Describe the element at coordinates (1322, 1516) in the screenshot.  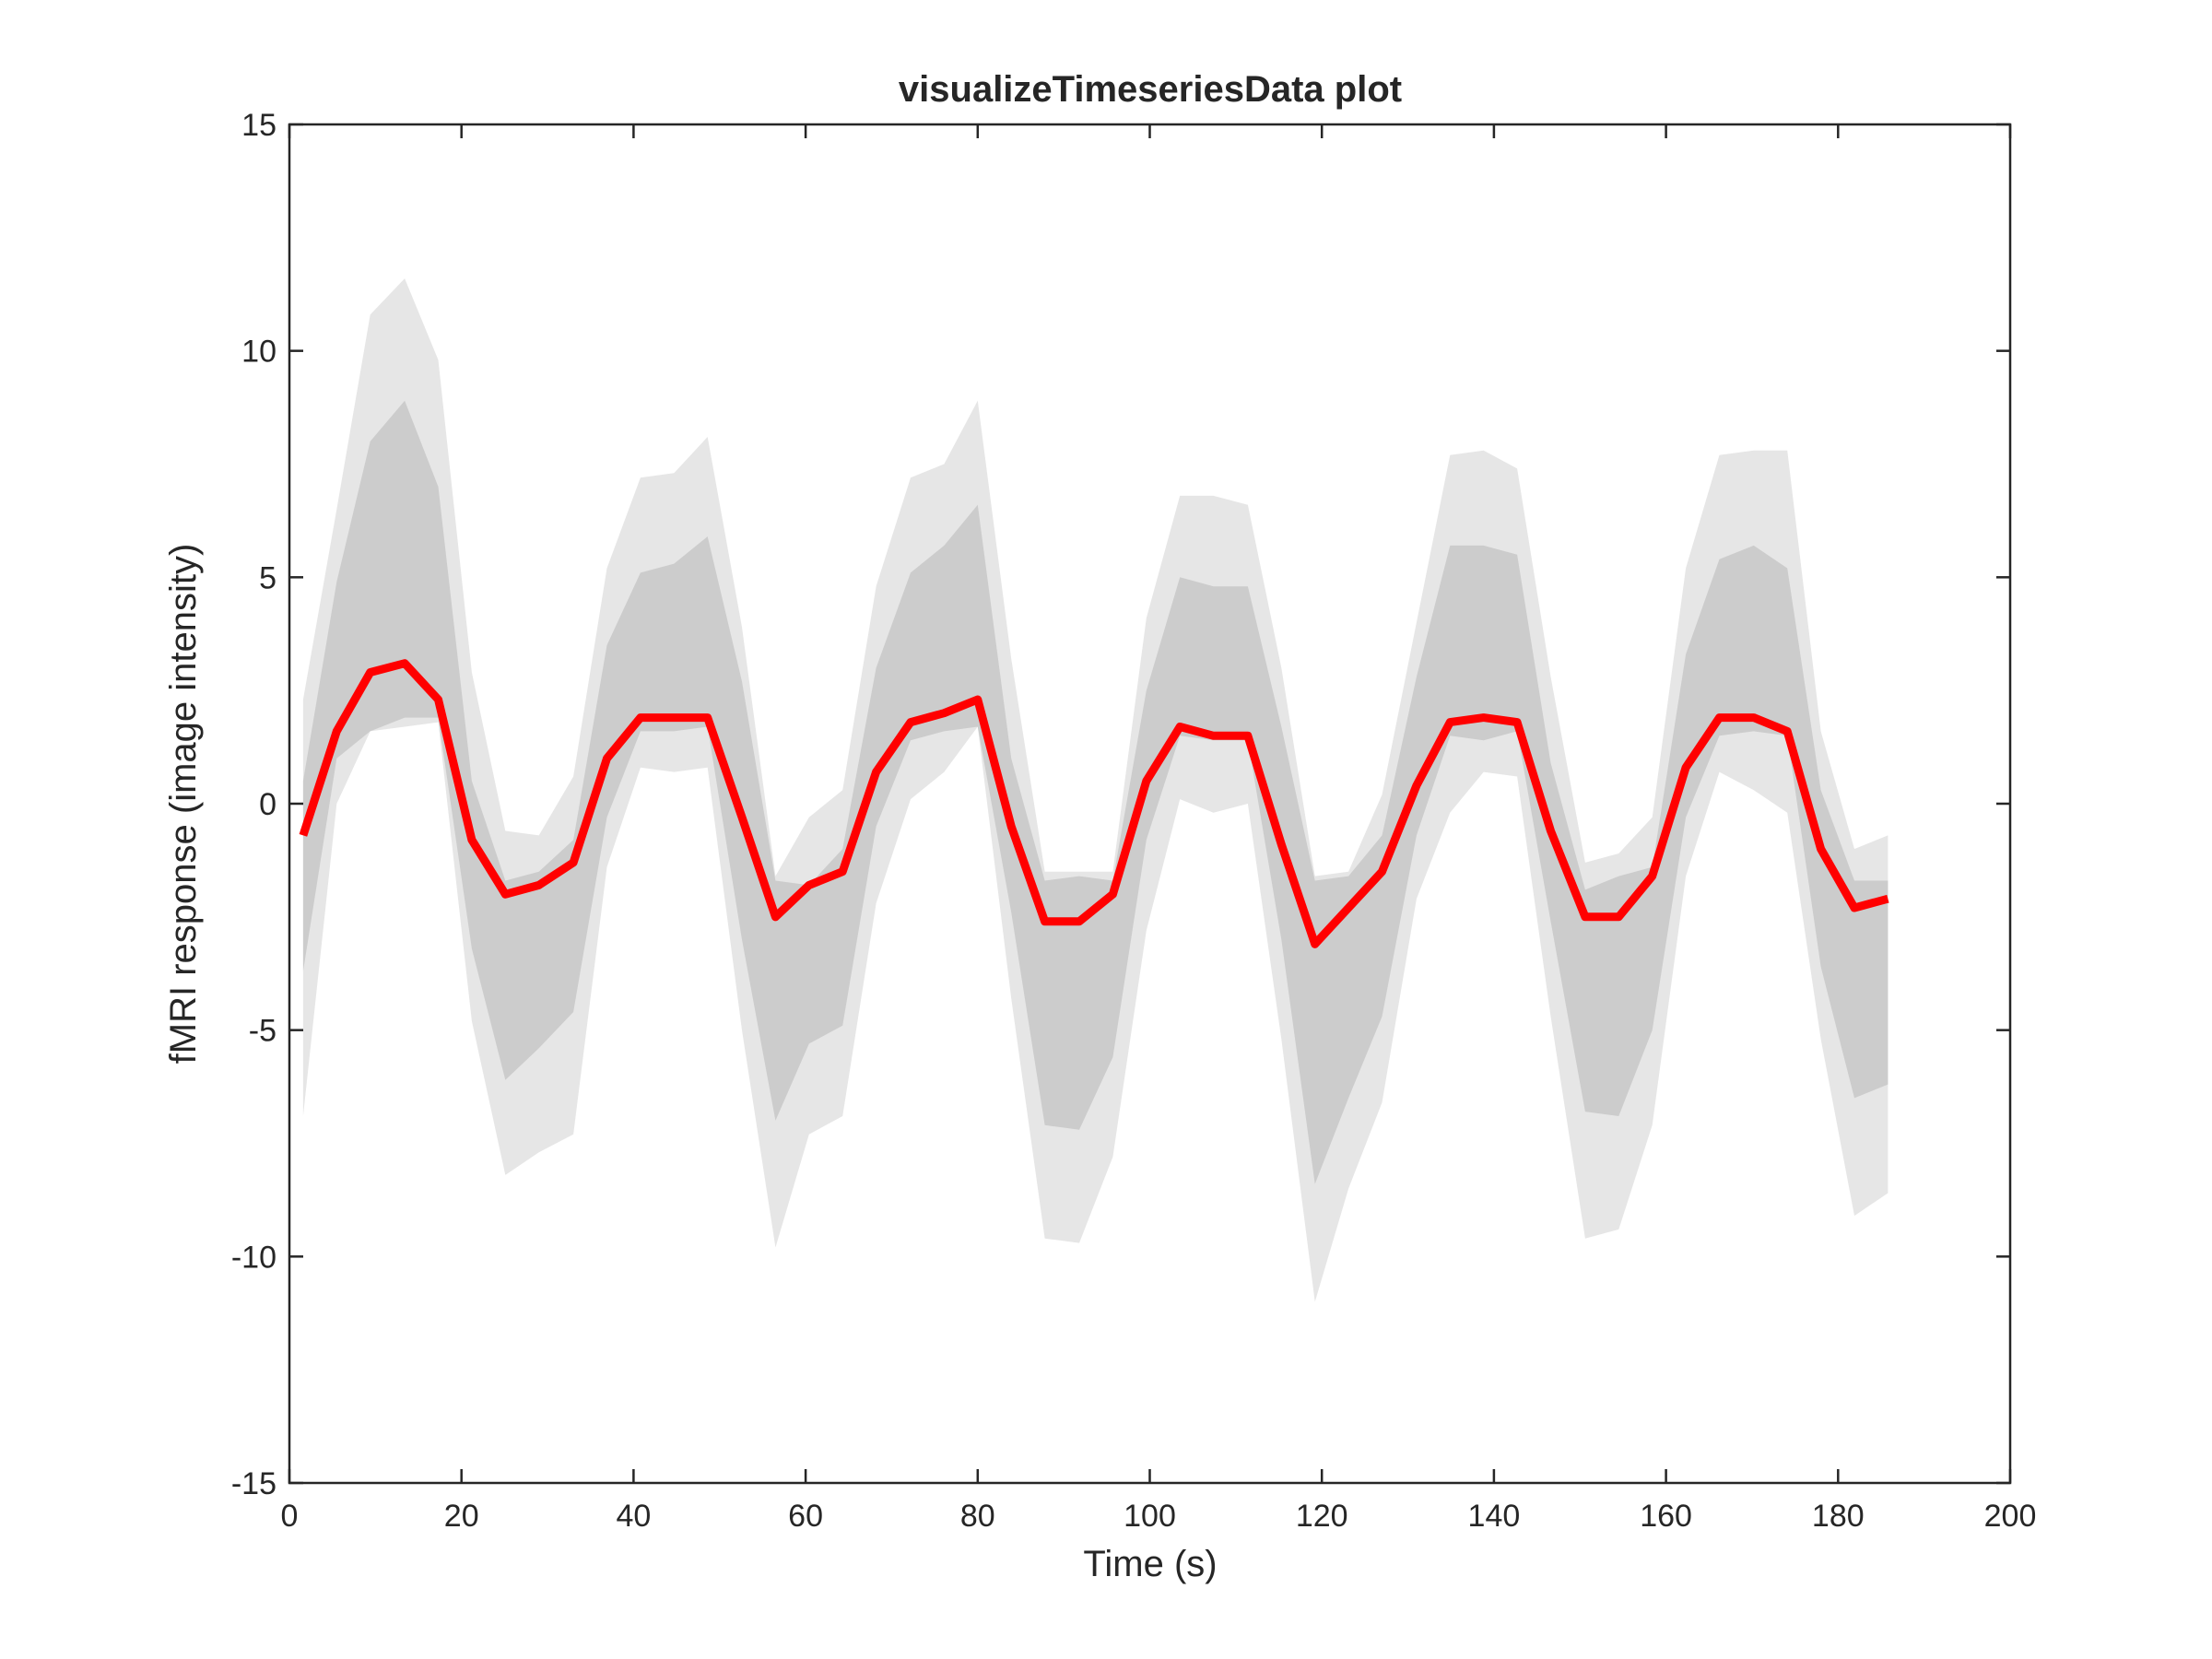
I see `x-tick-label: 120` at that location.